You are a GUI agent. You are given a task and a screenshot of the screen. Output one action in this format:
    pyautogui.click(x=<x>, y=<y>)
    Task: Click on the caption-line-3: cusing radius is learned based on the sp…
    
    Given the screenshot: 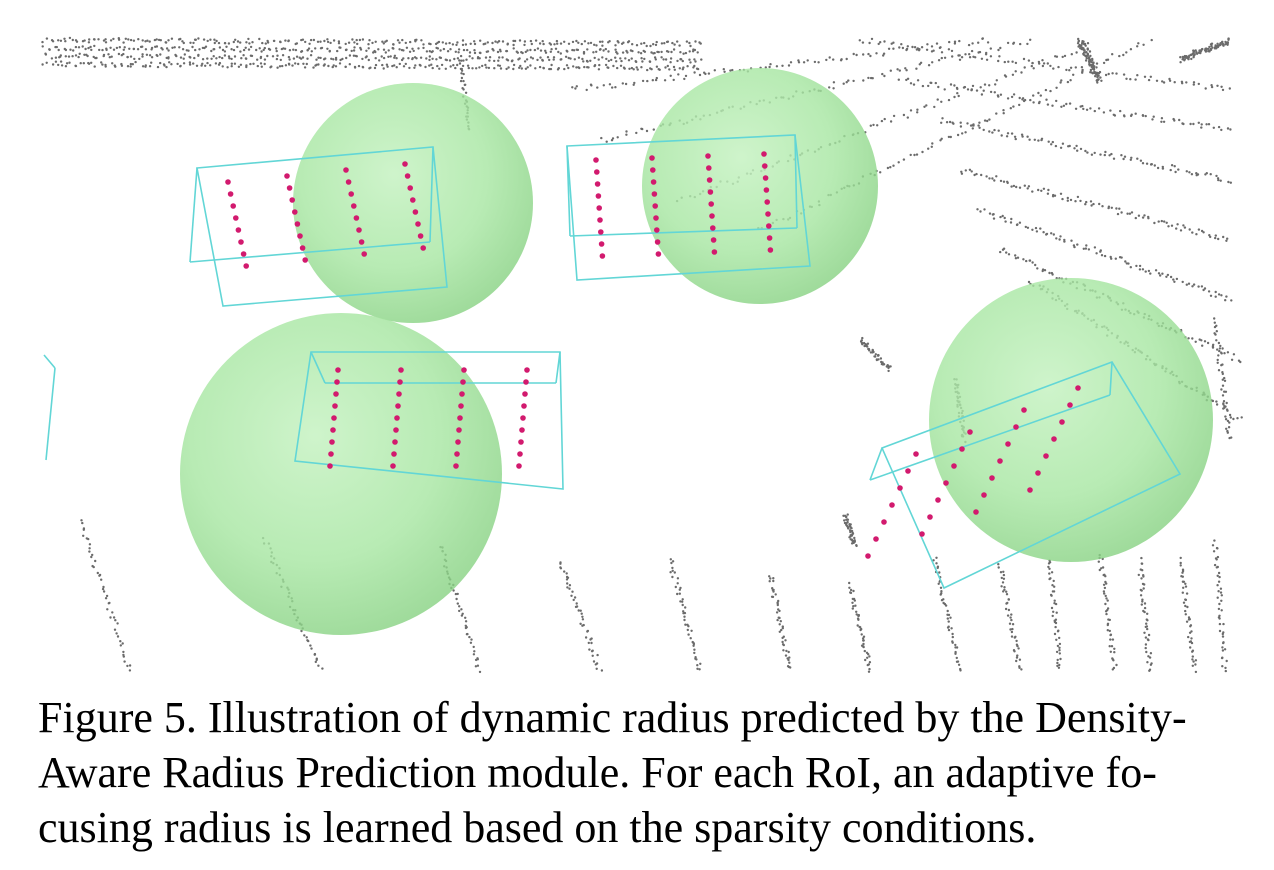 What is the action you would take?
    pyautogui.click(x=537, y=827)
    